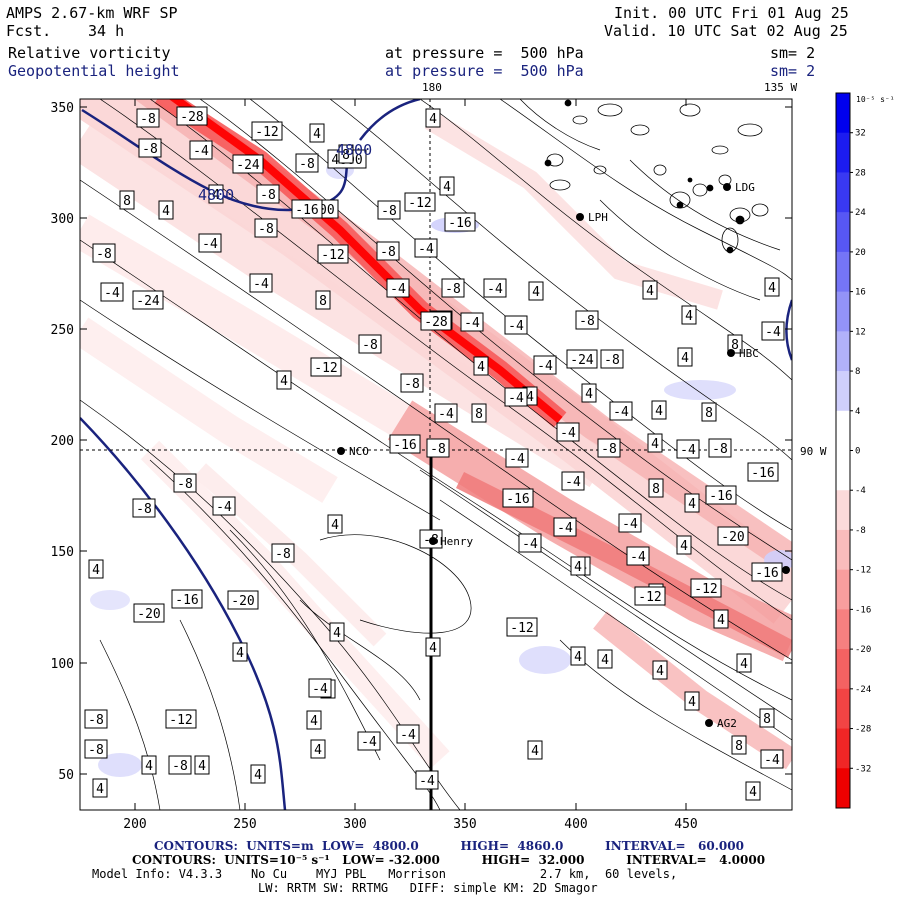 Image resolution: width=900 pixels, height=900 pixels. Describe the element at coordinates (863, 650) in the screenshot. I see `colorbar-tick-label: -20` at that location.